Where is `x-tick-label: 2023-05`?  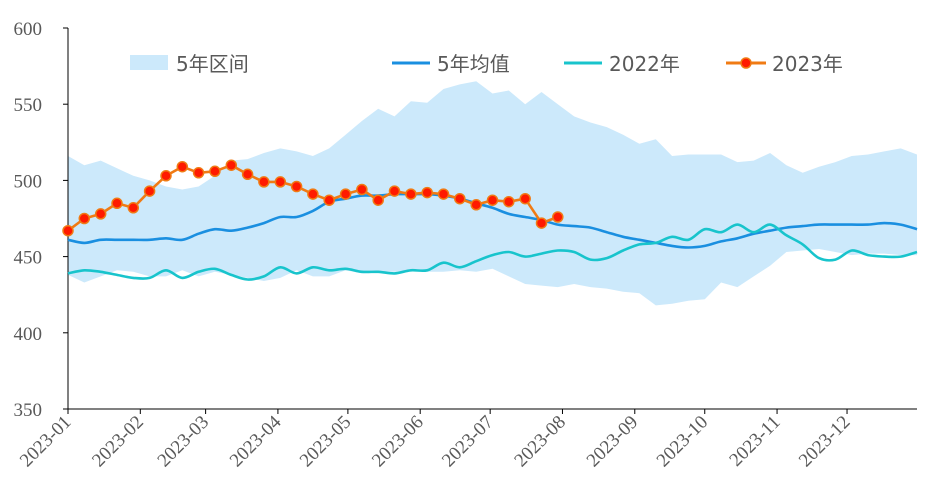
x-tick-label: 2023-05 is located at coordinates (326, 442).